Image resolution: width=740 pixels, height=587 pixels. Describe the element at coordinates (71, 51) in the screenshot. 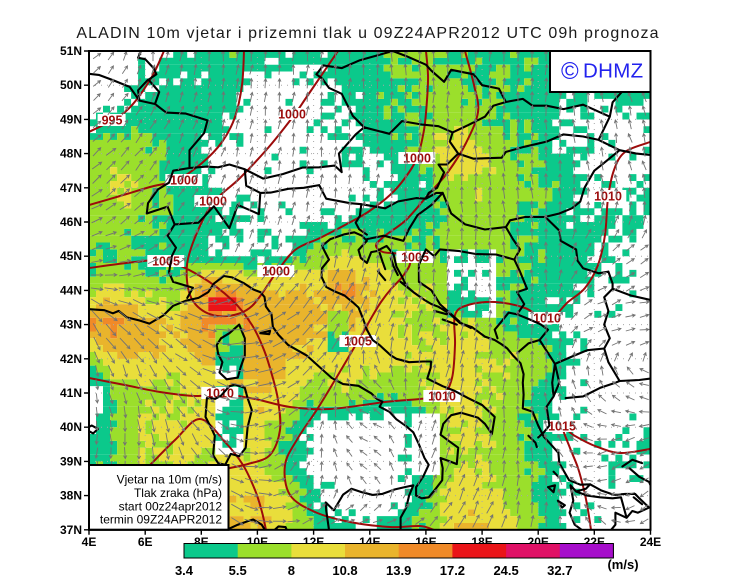

I see `svg-text: 51N` at that location.